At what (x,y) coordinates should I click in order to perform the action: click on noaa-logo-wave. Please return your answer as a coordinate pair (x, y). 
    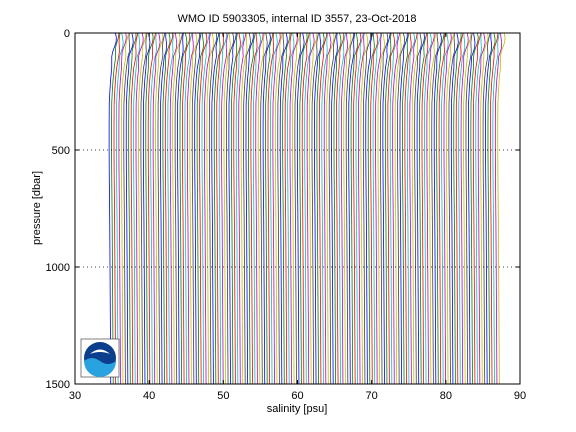
    Looking at the image, I should click on (100, 367).